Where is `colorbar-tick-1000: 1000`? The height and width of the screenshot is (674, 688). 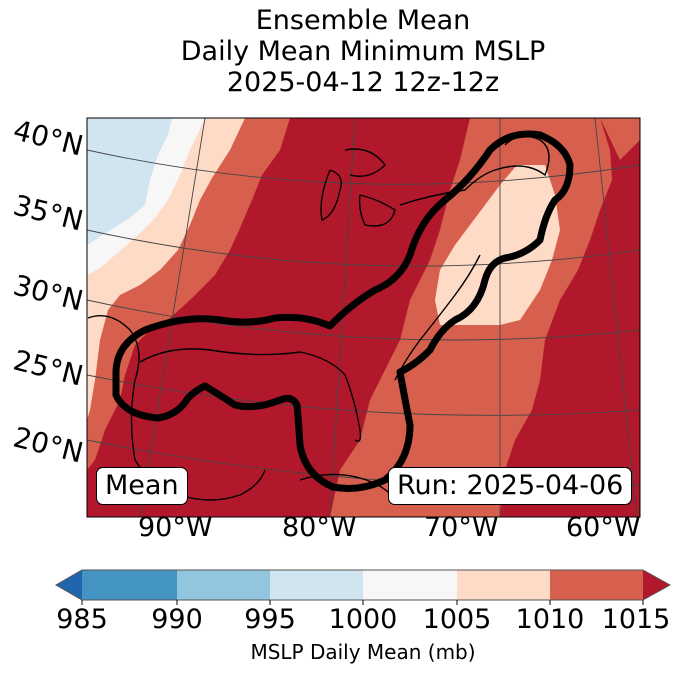 colorbar-tick-1000: 1000 is located at coordinates (363, 619).